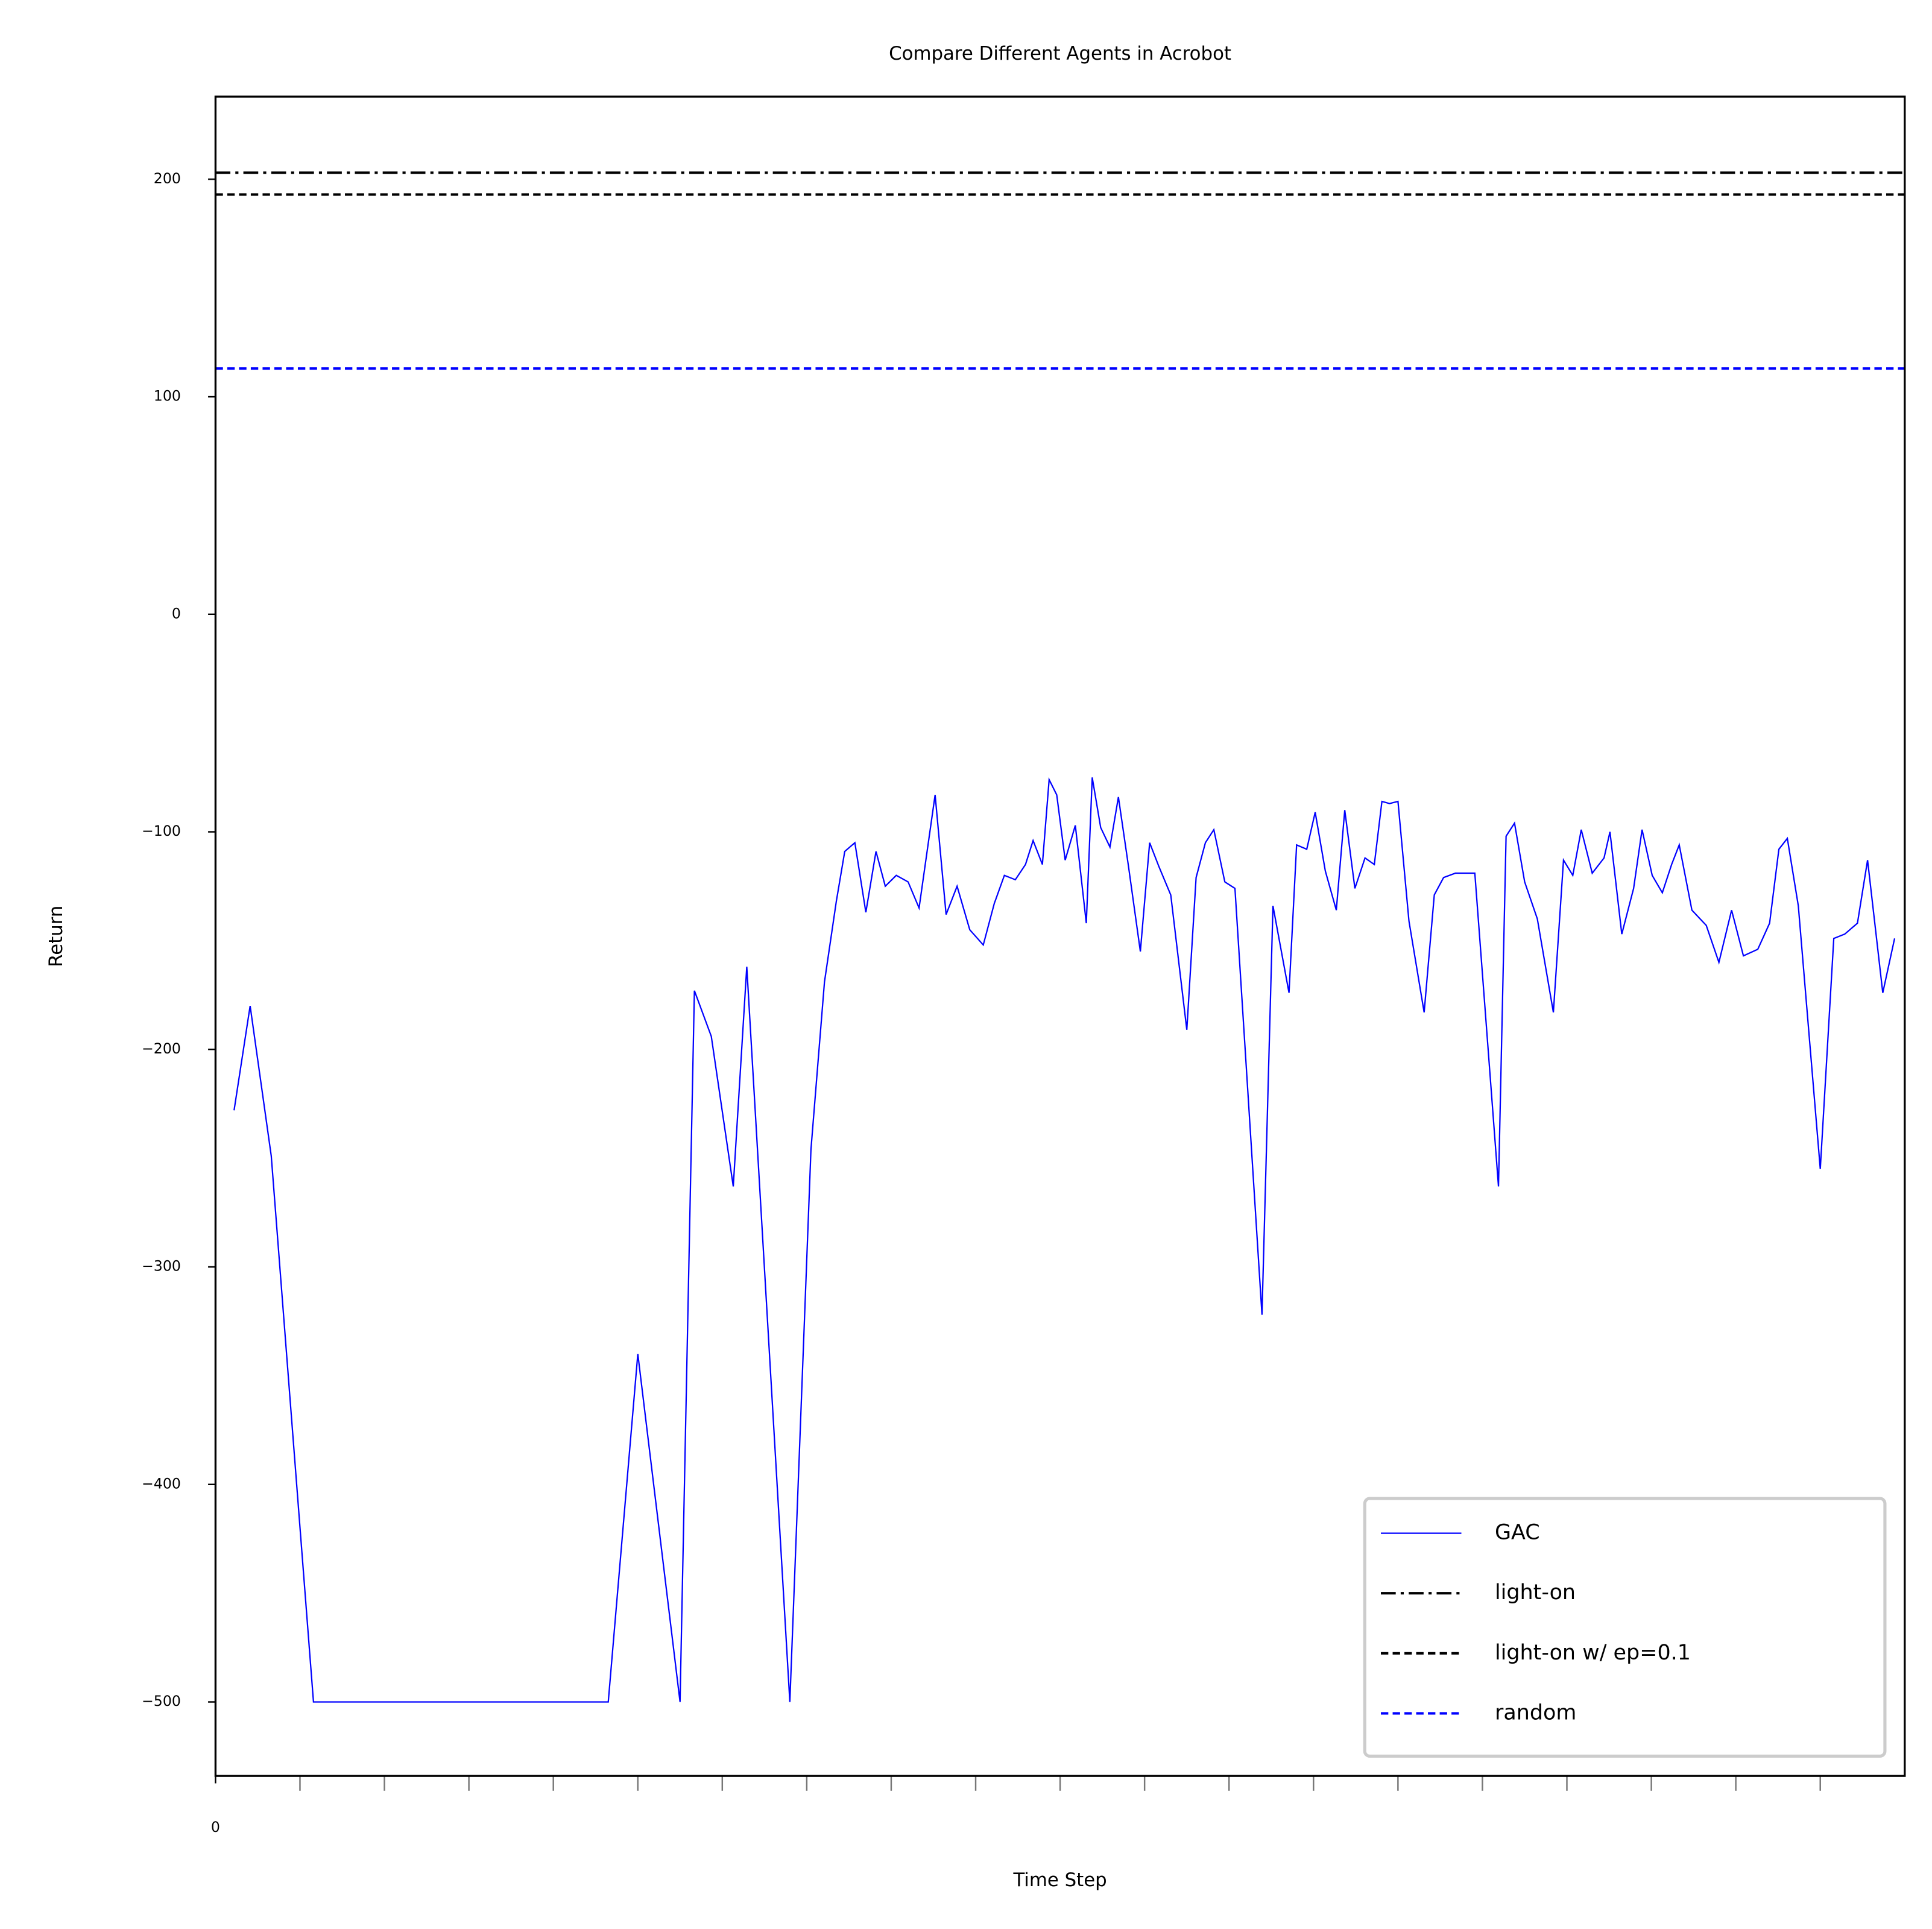  What do you see at coordinates (215, 1827) in the screenshot?
I see `x-tick-label: 0` at bounding box center [215, 1827].